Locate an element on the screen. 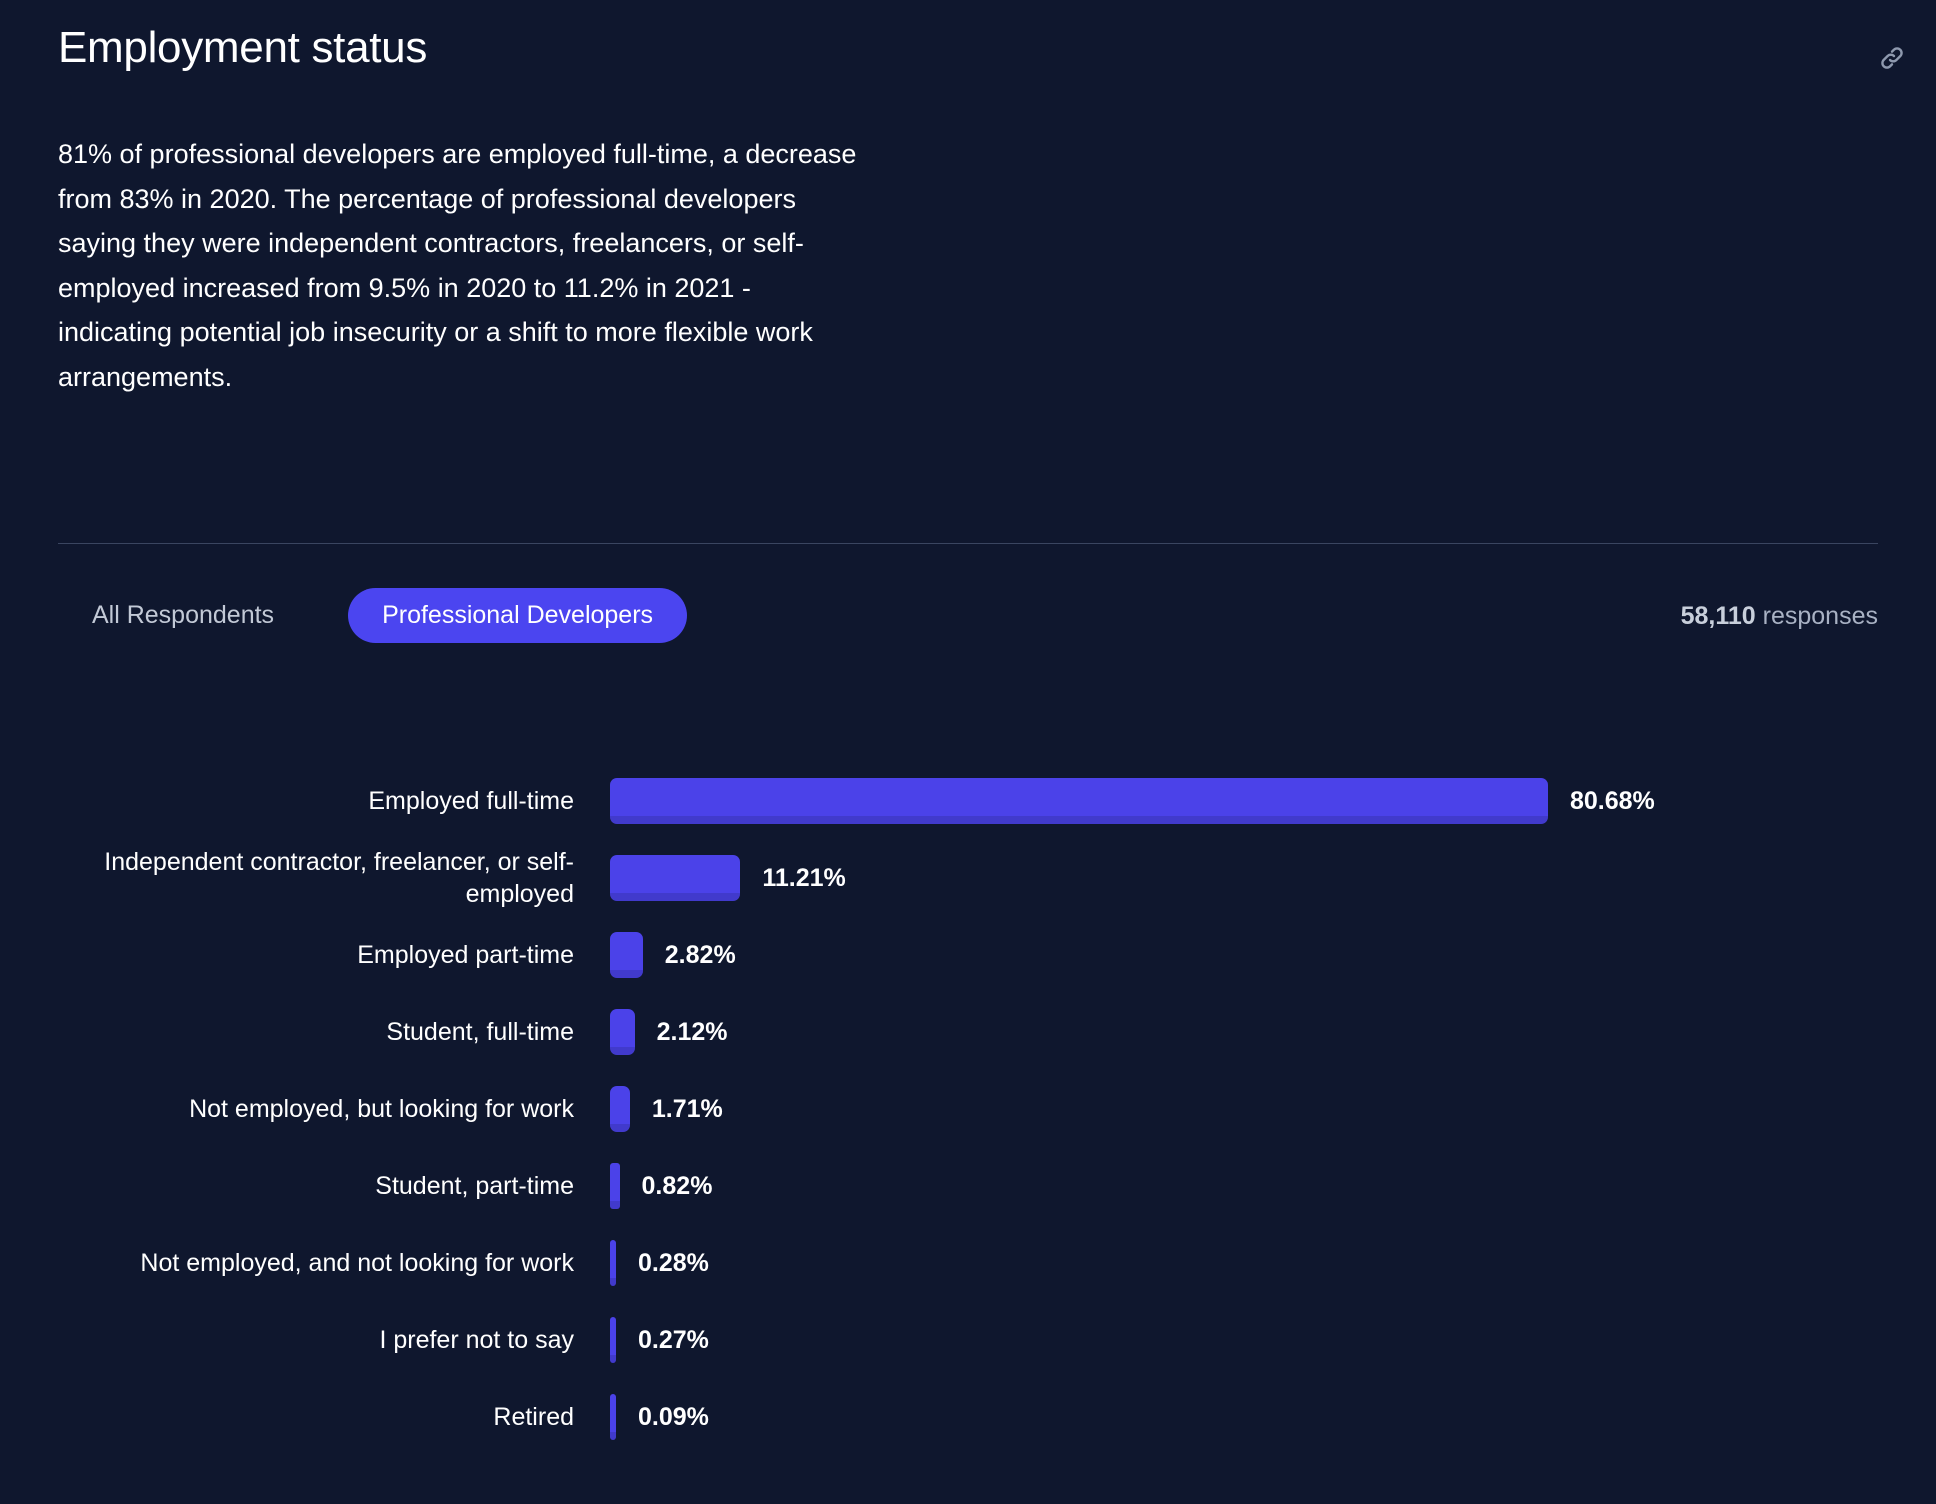  bar-value: 11.21% is located at coordinates (804, 877).